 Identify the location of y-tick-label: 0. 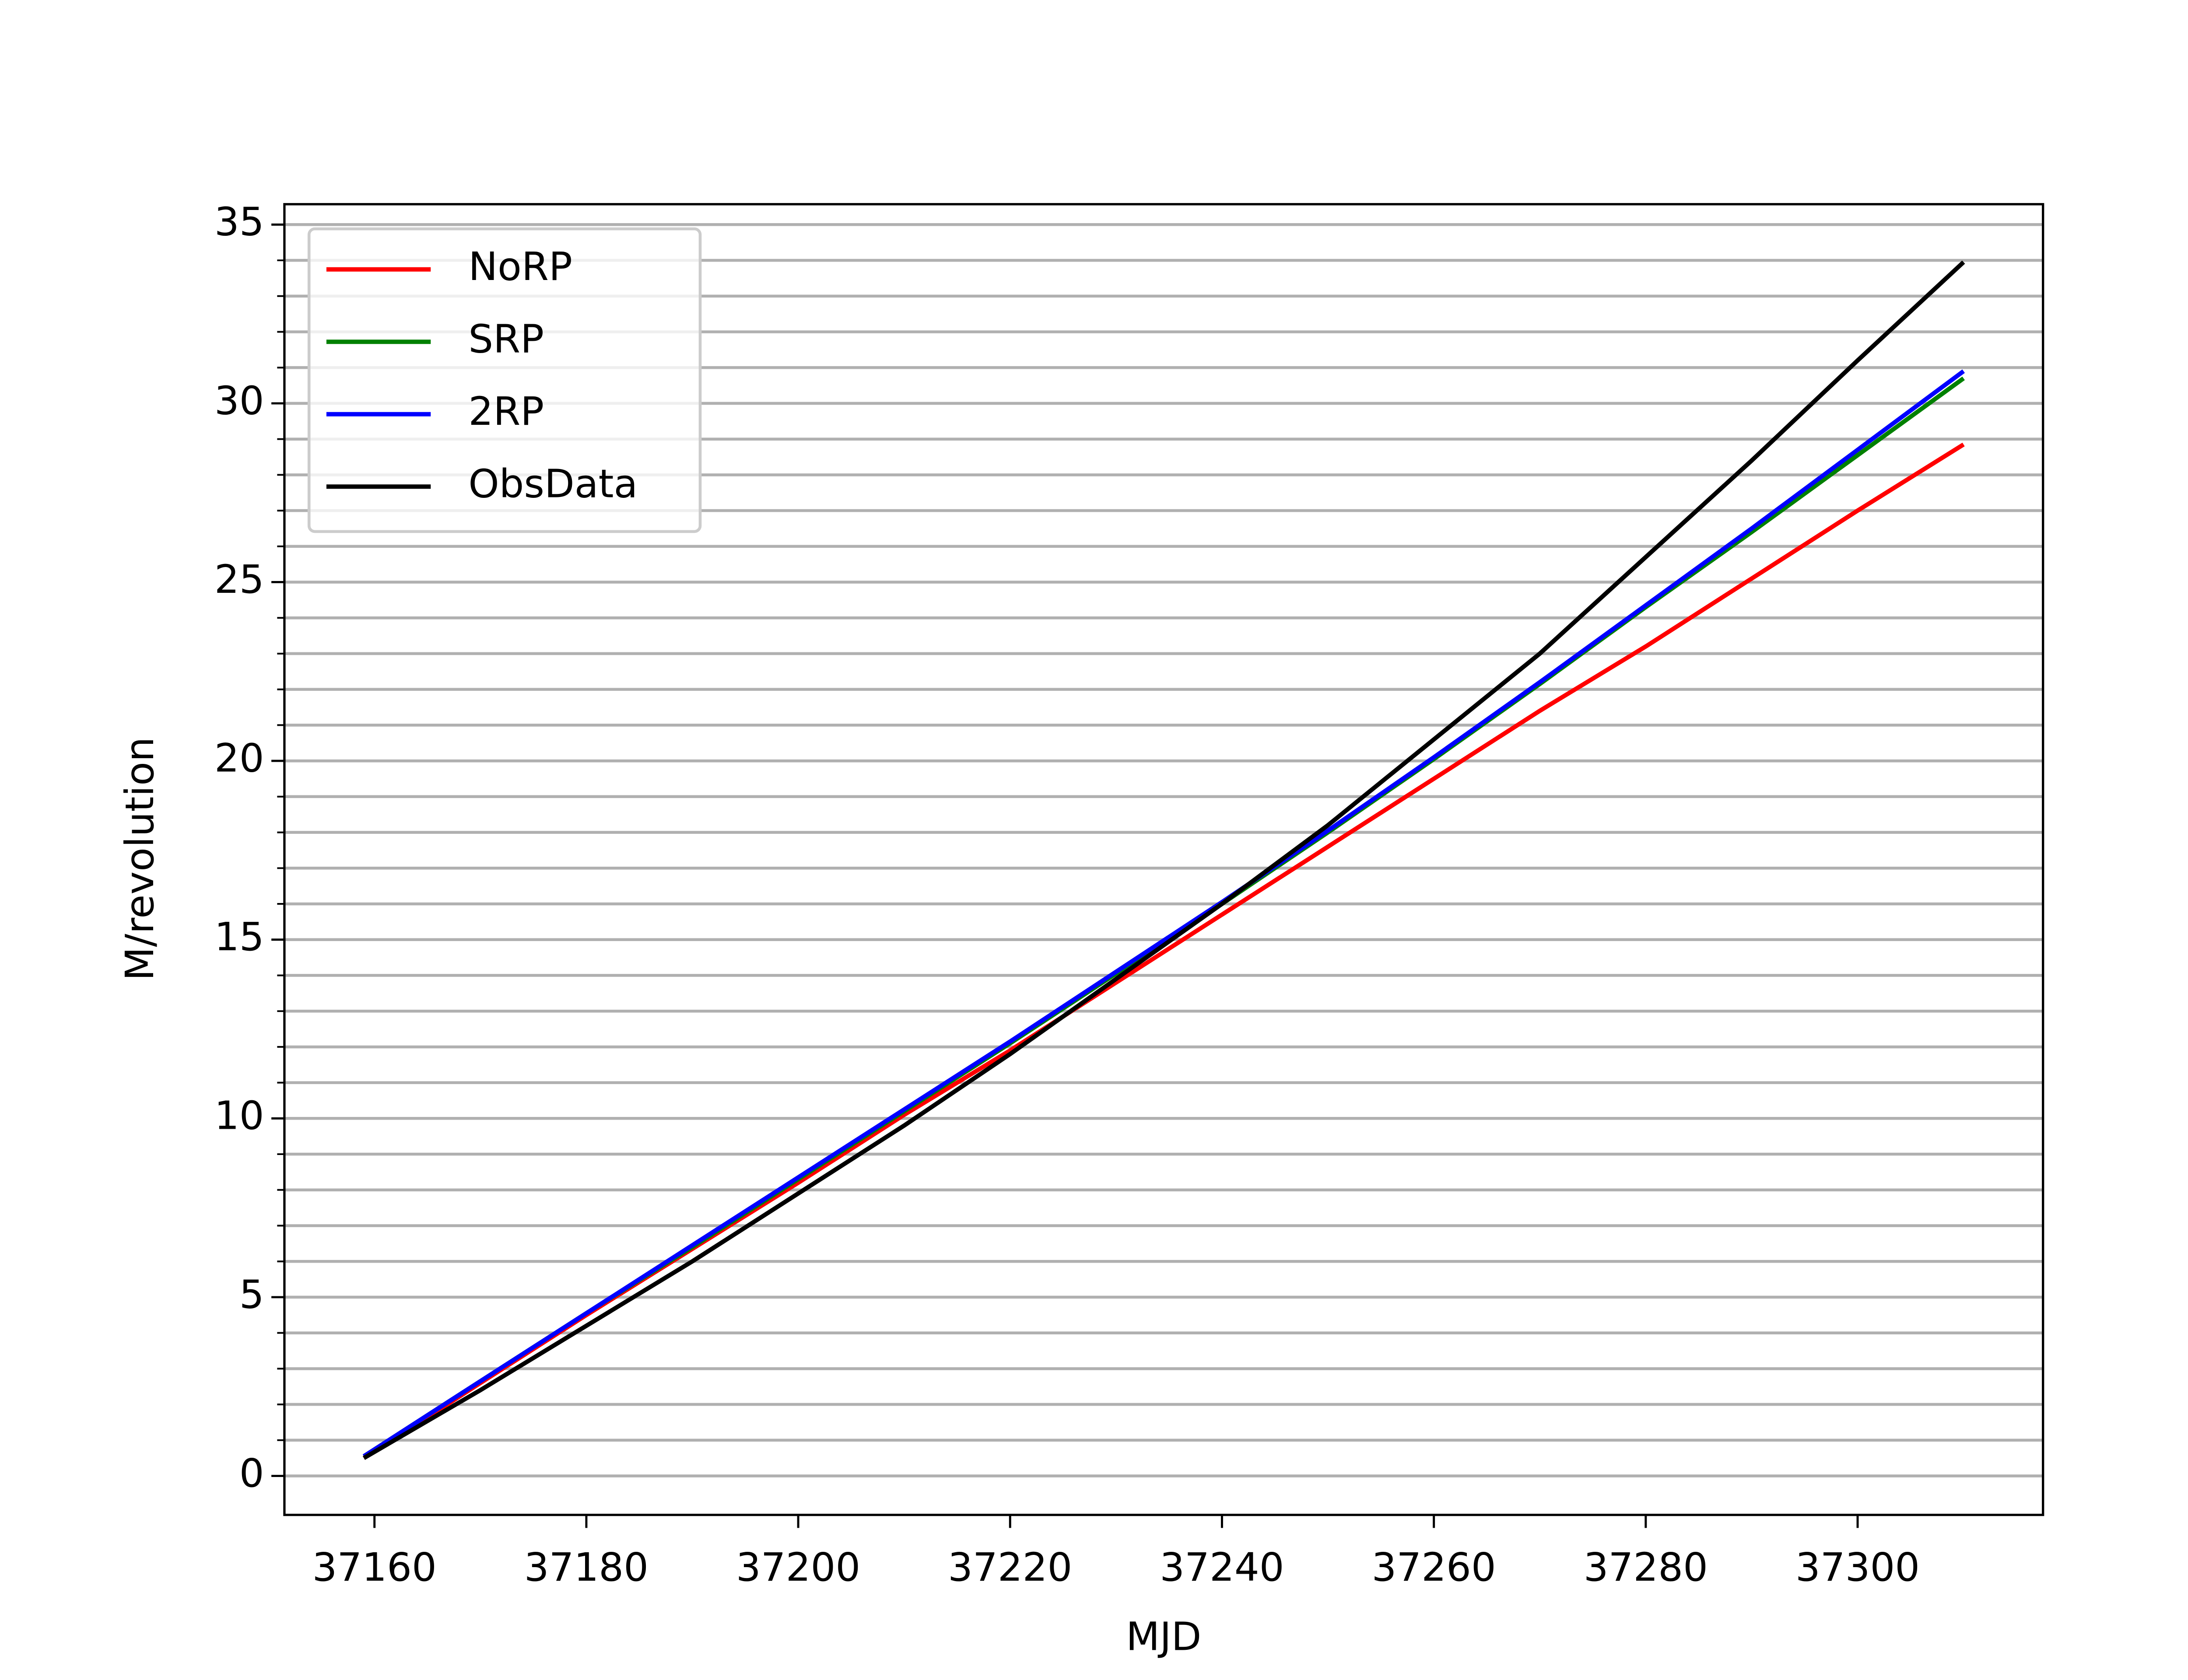
(252, 1473).